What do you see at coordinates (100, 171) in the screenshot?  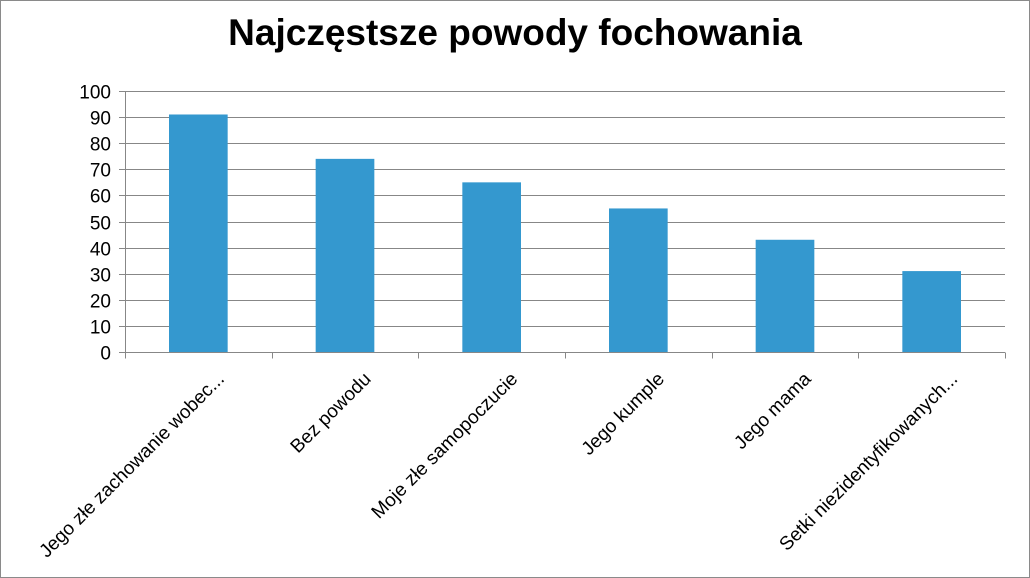 I see `y-tick-label: 70` at bounding box center [100, 171].